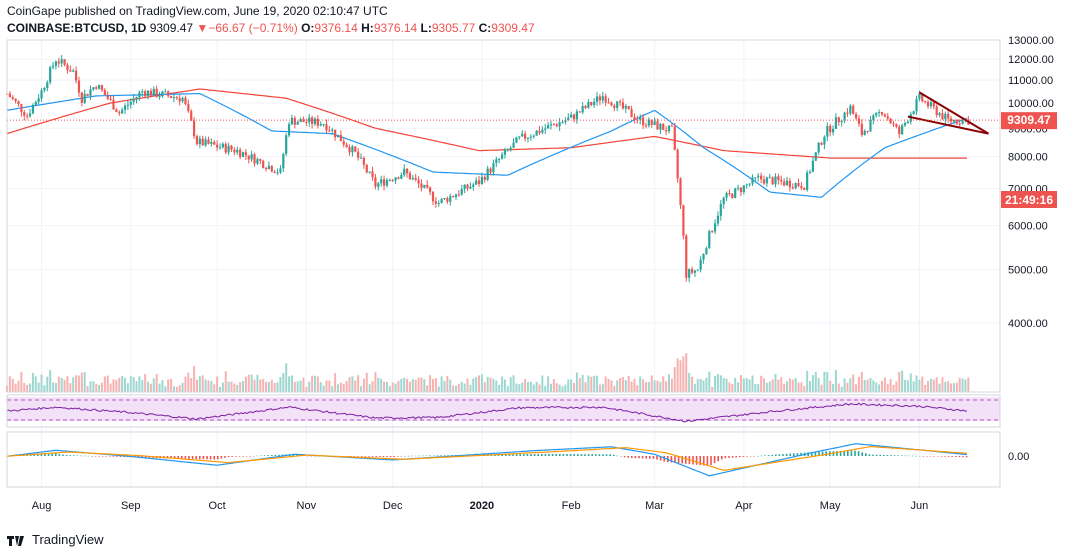 The width and height of the screenshot is (1073, 556). I want to click on triangle-line, so click(953, 113).